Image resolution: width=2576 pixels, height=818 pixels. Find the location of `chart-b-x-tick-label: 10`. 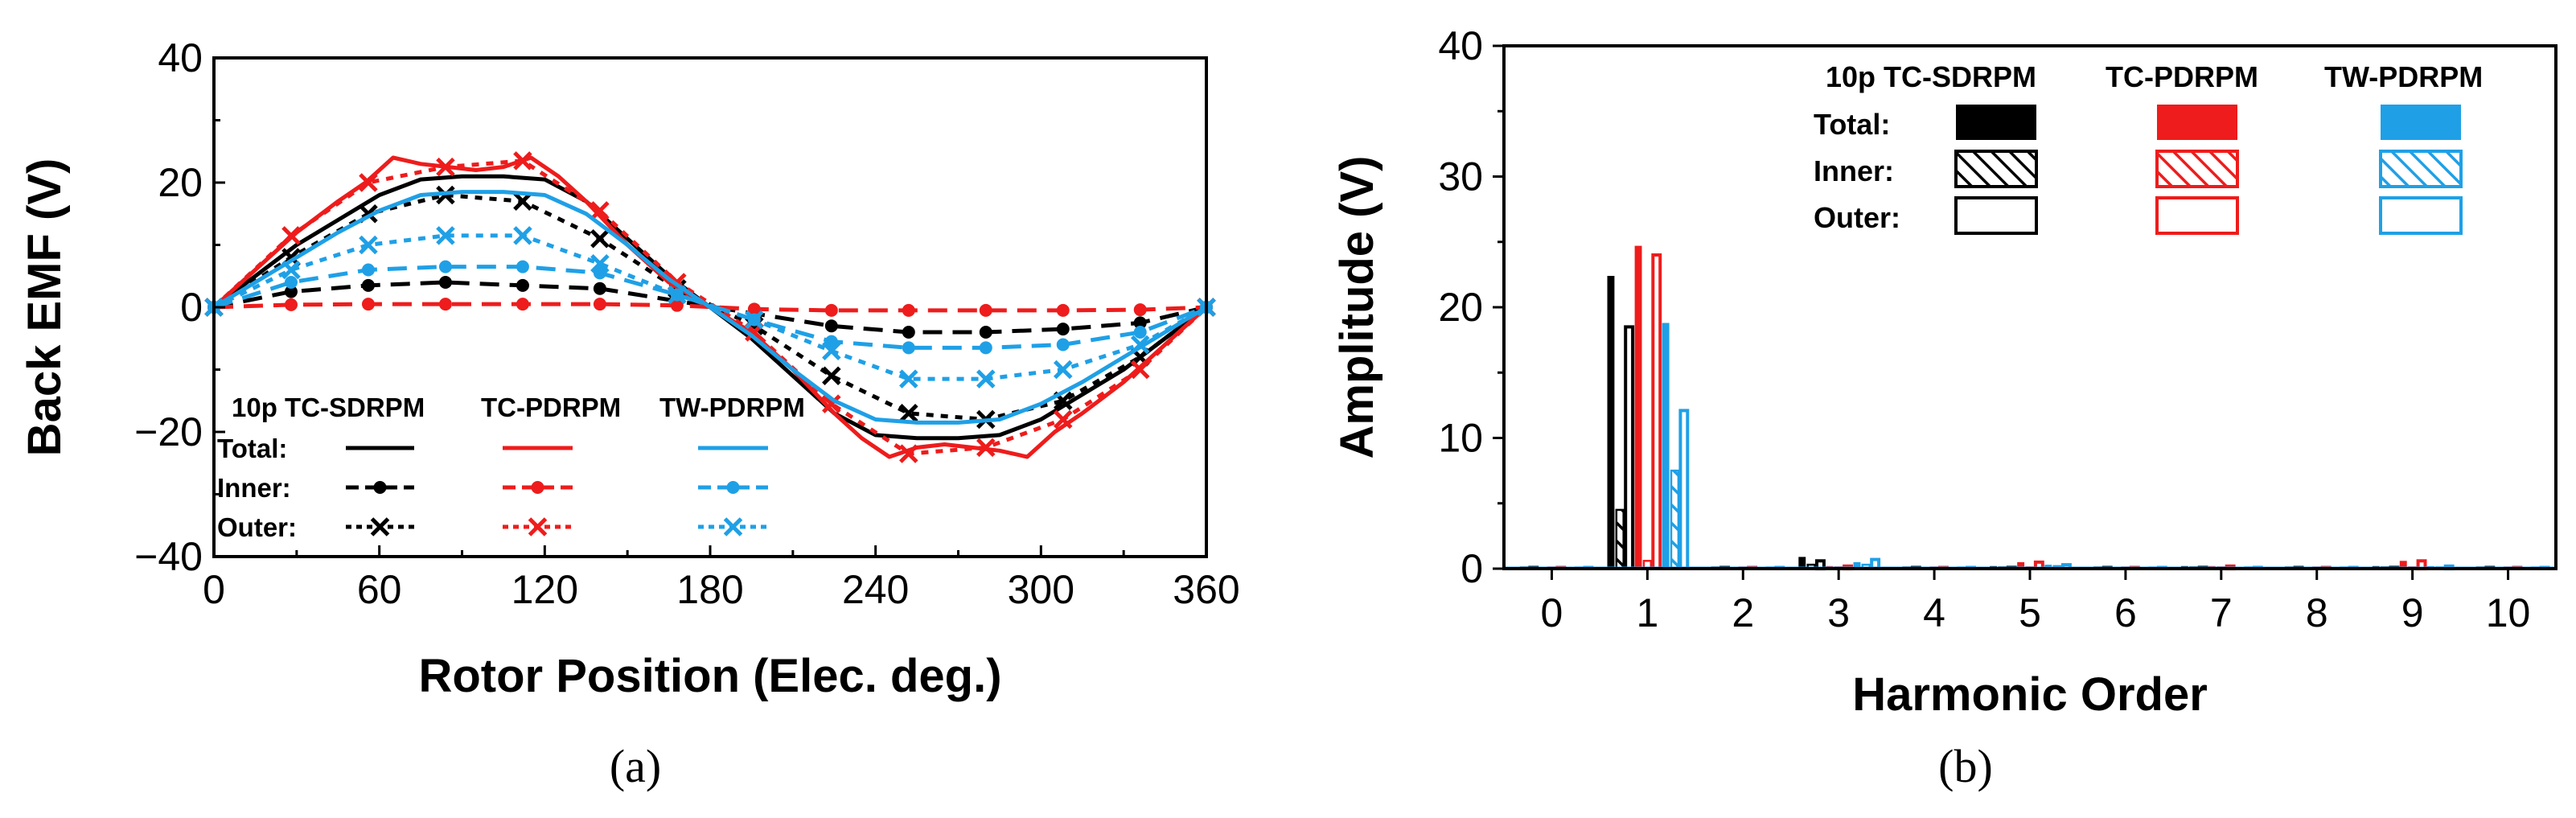

chart-b-x-tick-label: 10 is located at coordinates (2508, 612).